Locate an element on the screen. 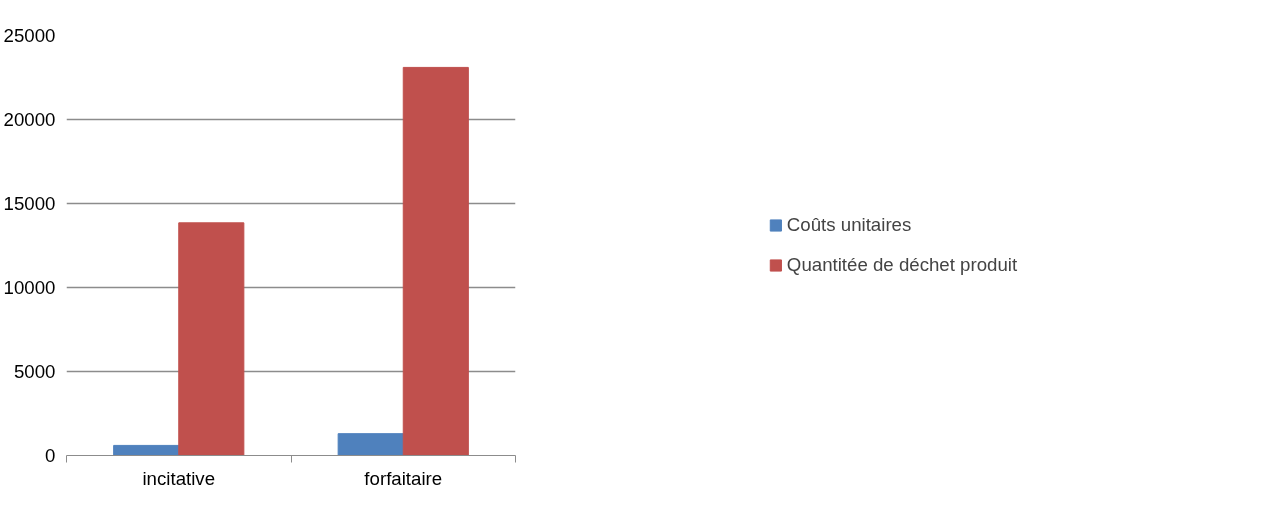 This screenshot has height=518, width=1278. y-tick-label: 10000 is located at coordinates (29, 287).